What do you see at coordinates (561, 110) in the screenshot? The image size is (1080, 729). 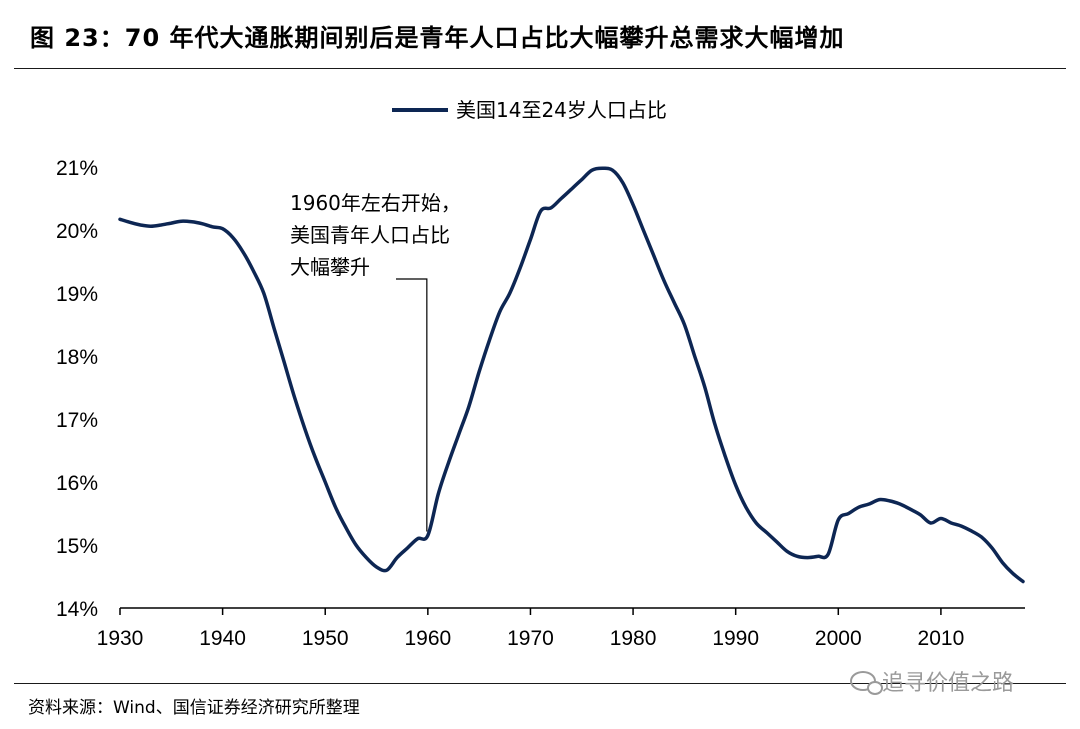 I see `legend-label: 美国14至24岁人口占比` at bounding box center [561, 110].